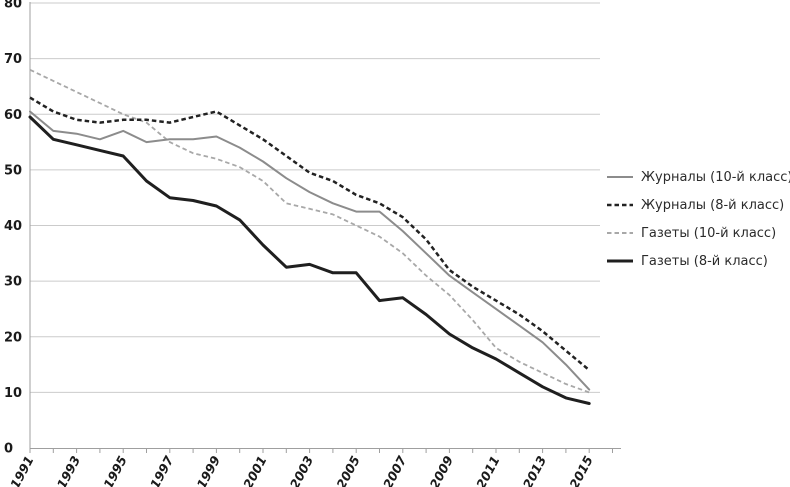 The image size is (790, 487). Describe the element at coordinates (162, 470) in the screenshot. I see `x-tick-label: 1997` at that location.